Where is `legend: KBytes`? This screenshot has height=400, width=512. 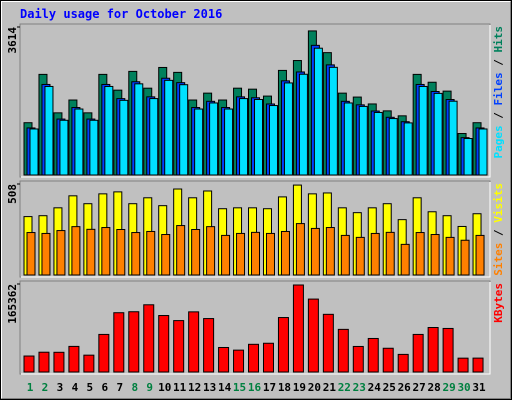 legend: KBytes is located at coordinates (498, 303).